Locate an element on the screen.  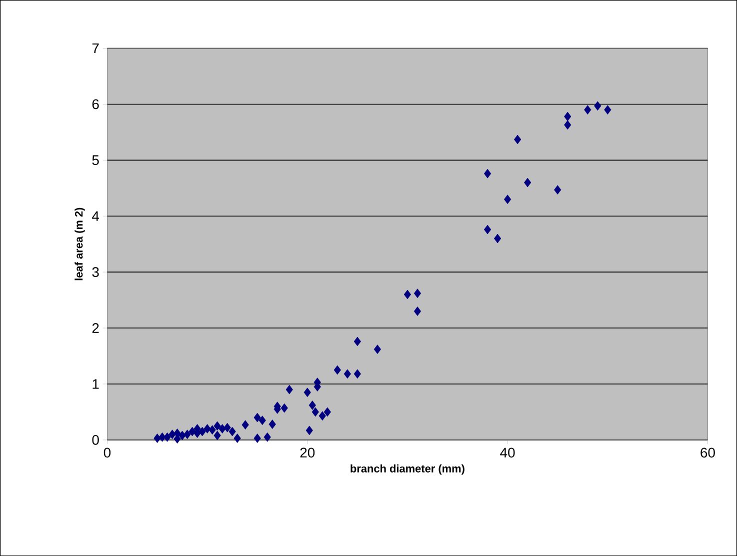
y-tick-label: 4 is located at coordinates (96, 216).